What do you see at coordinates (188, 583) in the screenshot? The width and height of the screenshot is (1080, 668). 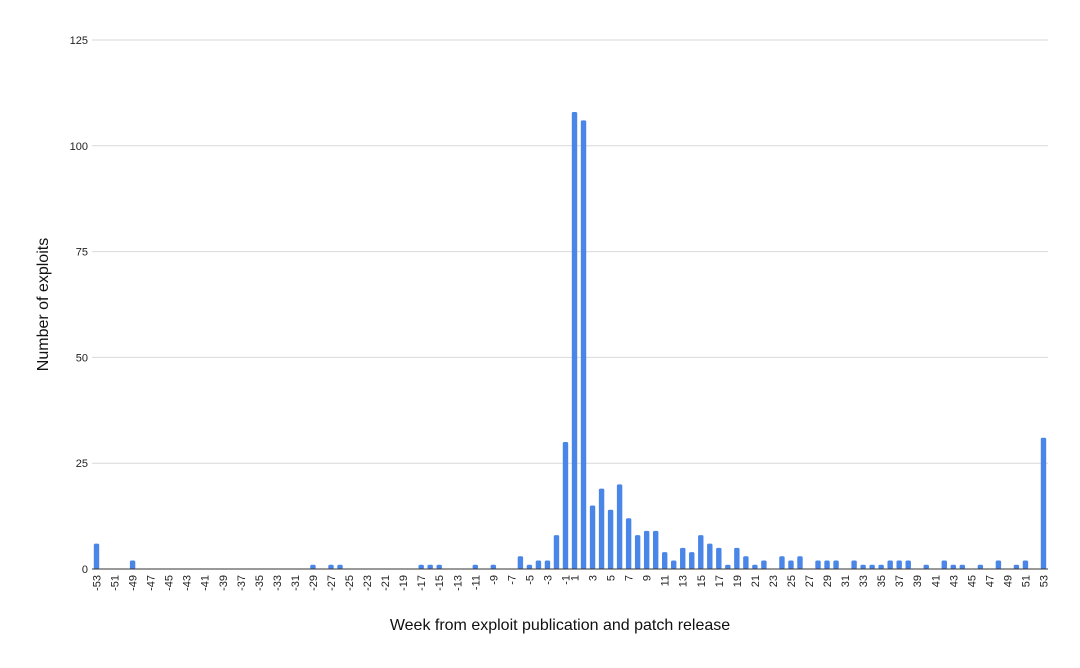 I see `x-tick-label: -43` at bounding box center [188, 583].